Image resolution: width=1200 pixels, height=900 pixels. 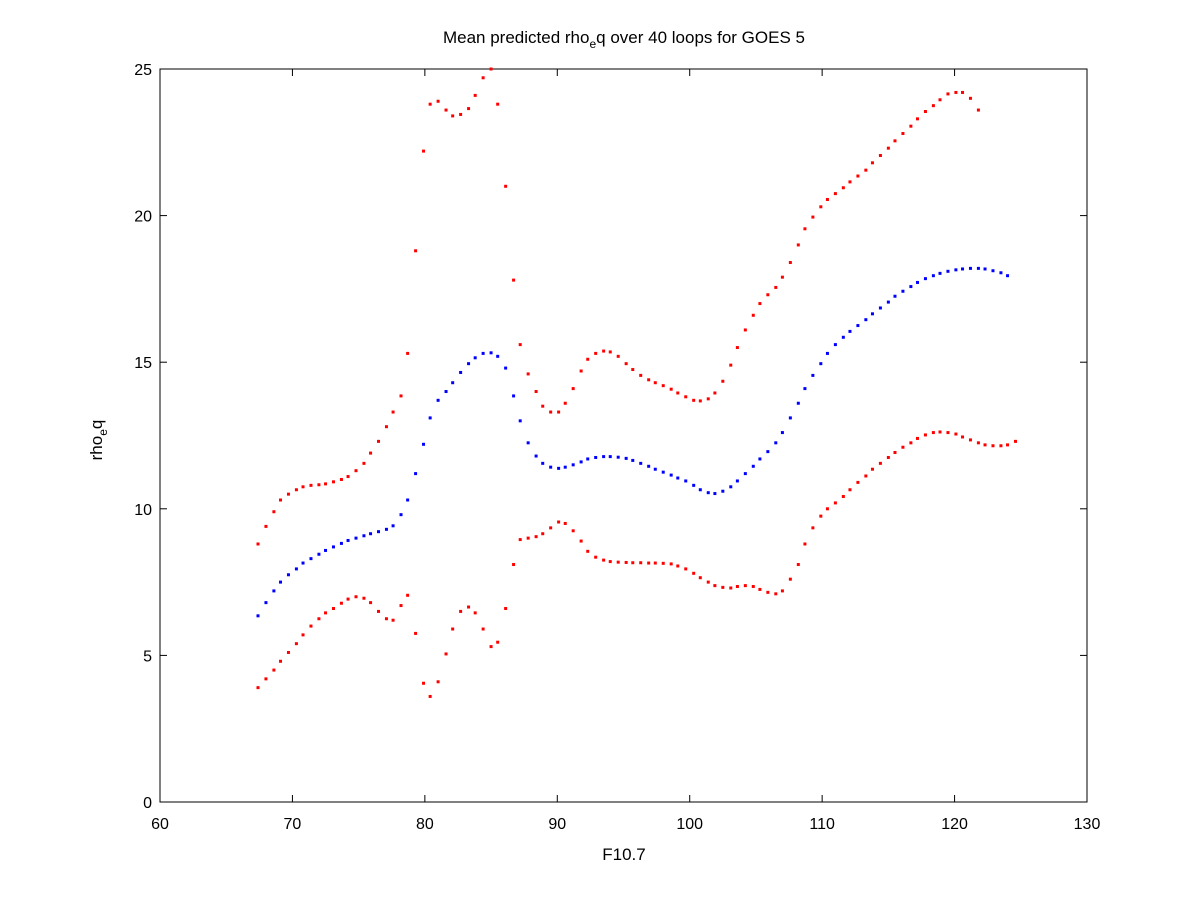 I want to click on x-tick-label: 80, so click(x=425, y=824).